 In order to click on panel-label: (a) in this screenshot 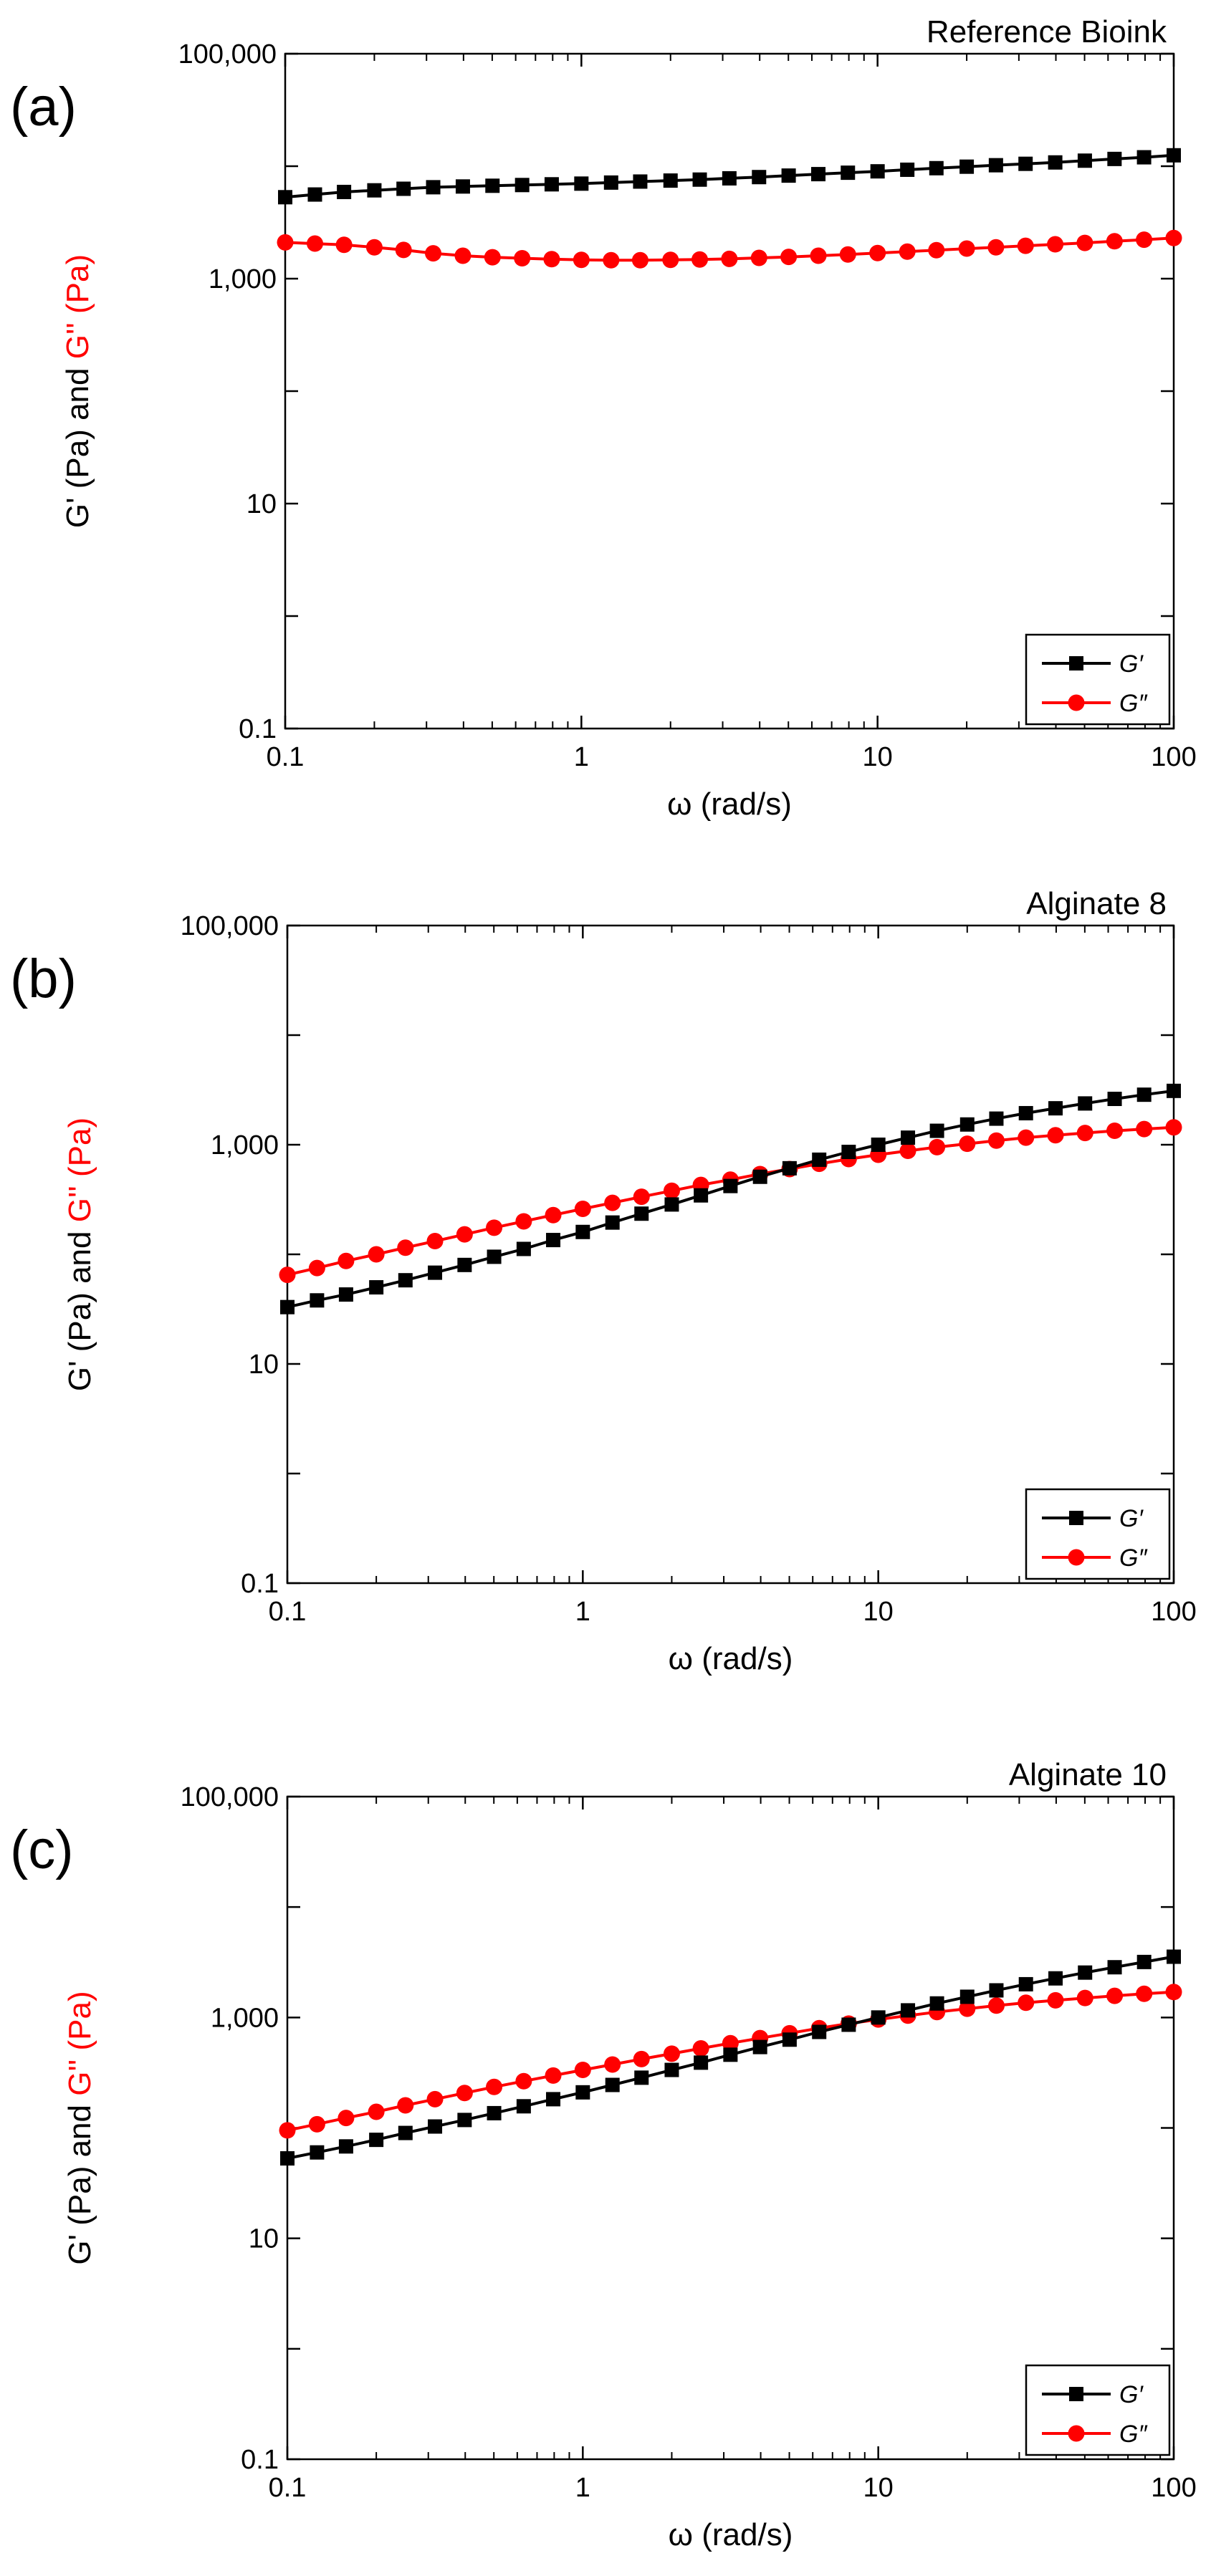, I will do `click(43, 108)`.